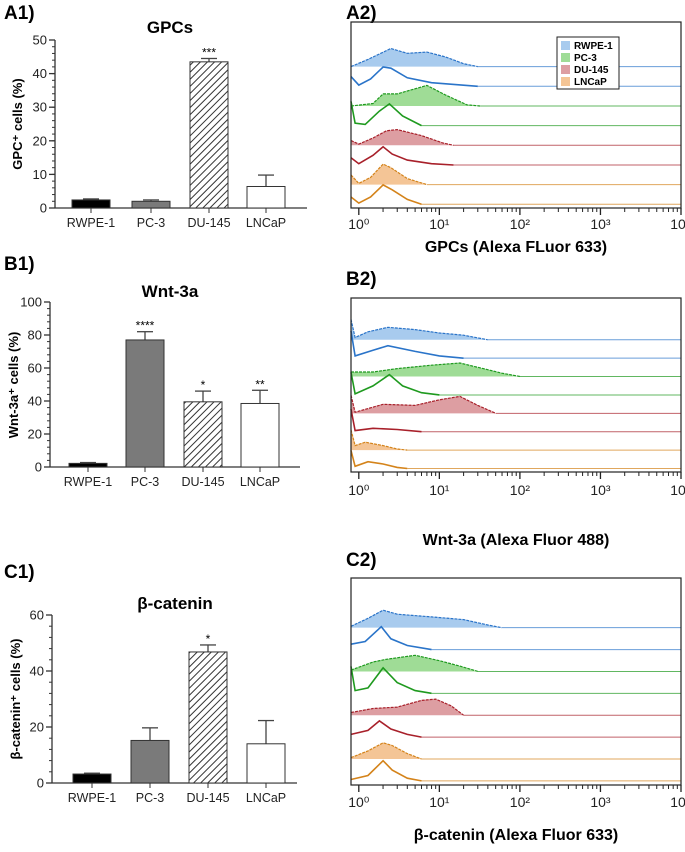 Image resolution: width=685 pixels, height=852 pixels. Describe the element at coordinates (209, 52) in the screenshot. I see `significance-label: ***` at that location.